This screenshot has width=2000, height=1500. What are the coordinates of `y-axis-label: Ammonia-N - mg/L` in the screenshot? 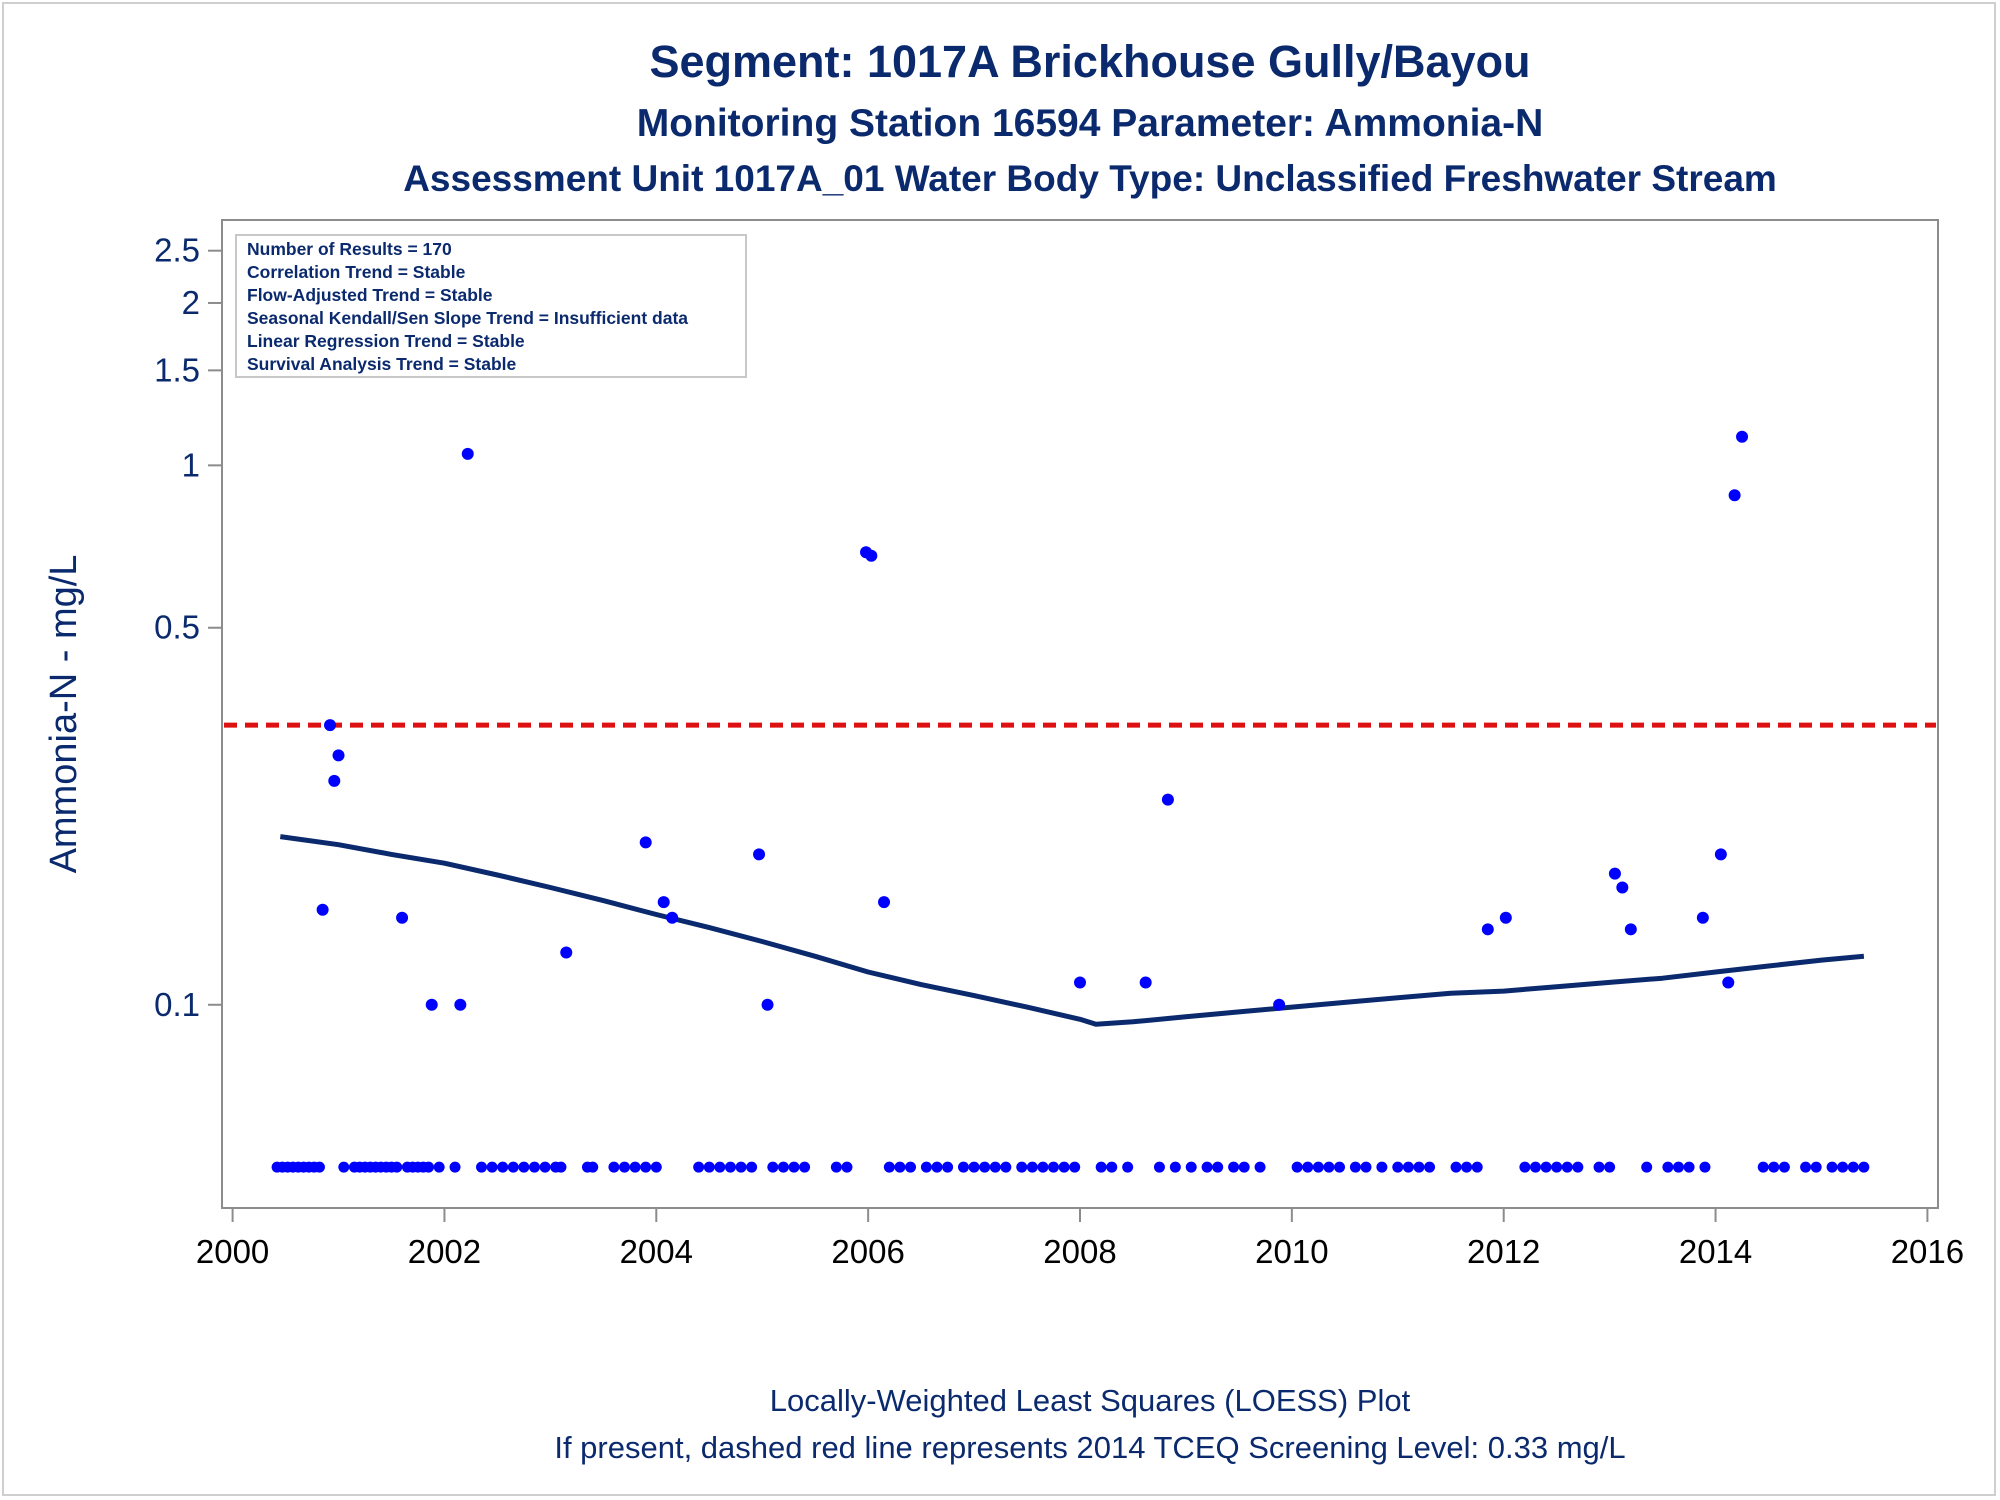 It's located at (64, 714).